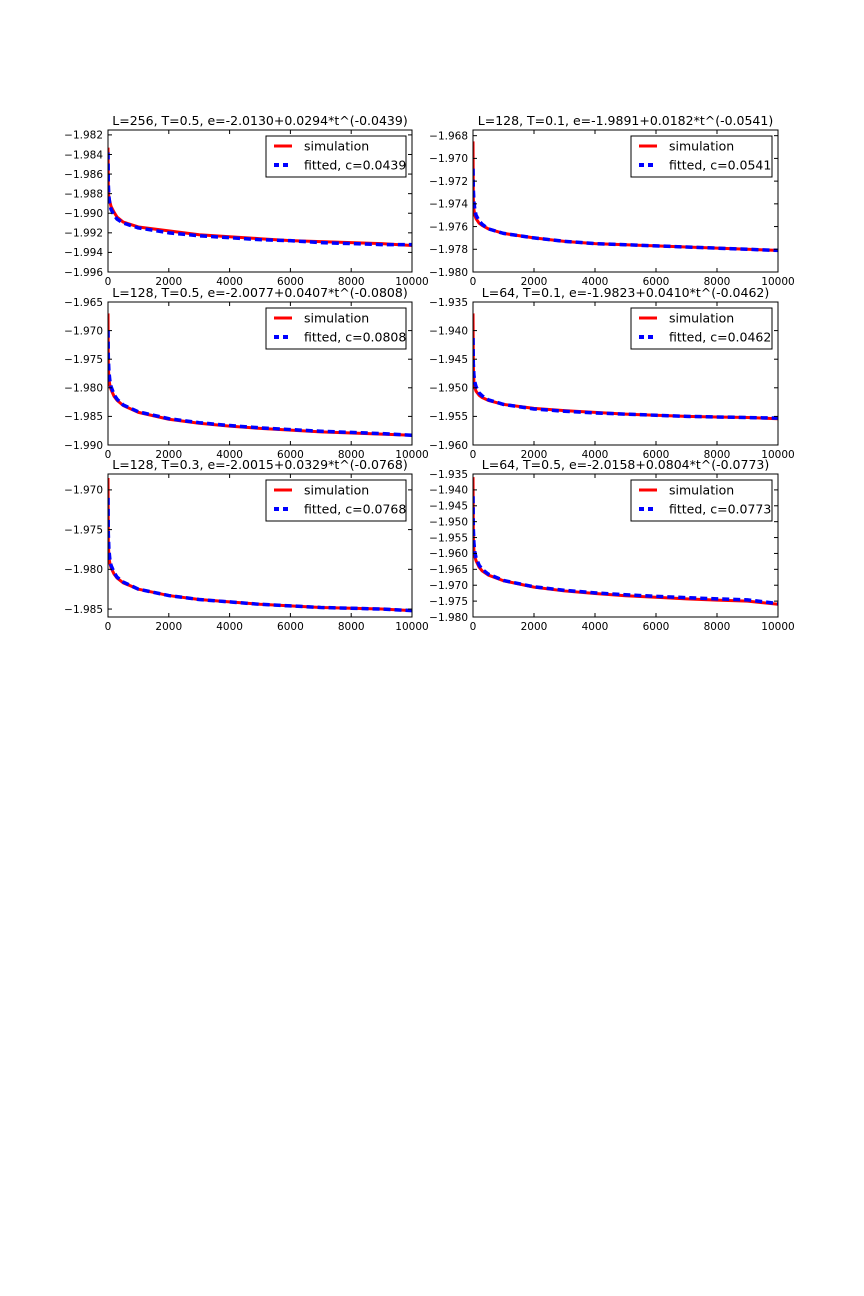 The height and width of the screenshot is (1296, 864). I want to click on legend-label: fitted, c=0.0462, so click(720, 337).